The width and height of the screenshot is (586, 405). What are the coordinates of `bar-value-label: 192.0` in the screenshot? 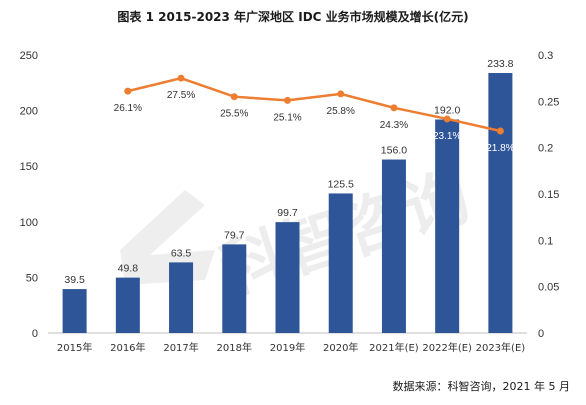 It's located at (447, 110).